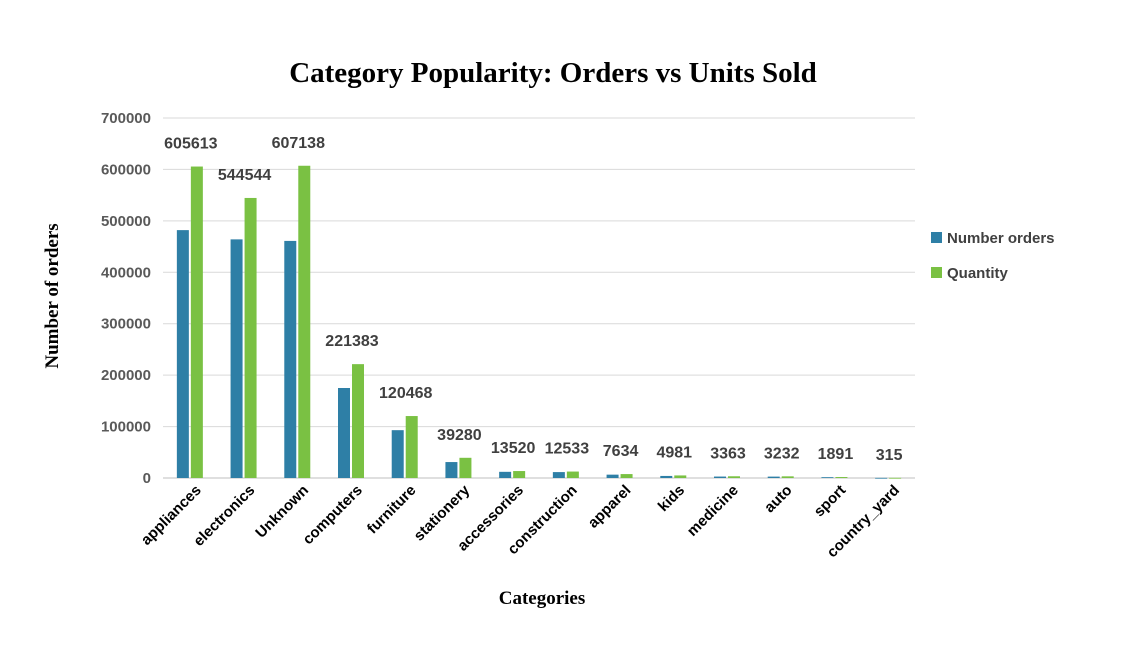 The width and height of the screenshot is (1138, 646). What do you see at coordinates (126, 375) in the screenshot?
I see `y-tick-label: 200000` at bounding box center [126, 375].